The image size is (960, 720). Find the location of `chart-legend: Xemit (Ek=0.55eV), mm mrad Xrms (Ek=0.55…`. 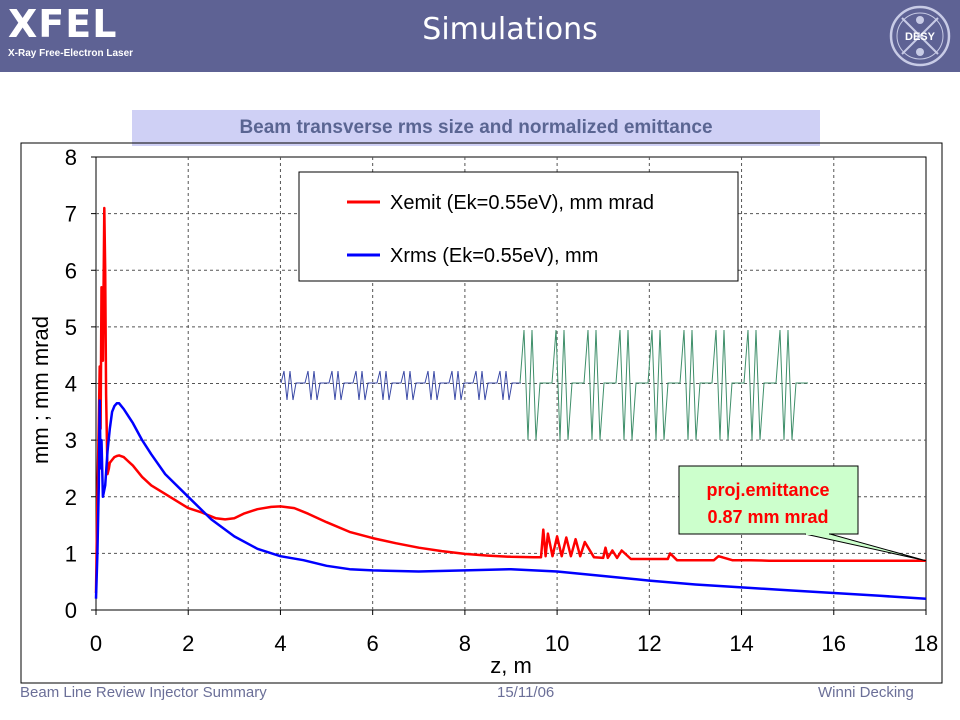

chart-legend: Xemit (Ek=0.55eV), mm mrad Xrms (Ek=0.55… is located at coordinates (518, 226).